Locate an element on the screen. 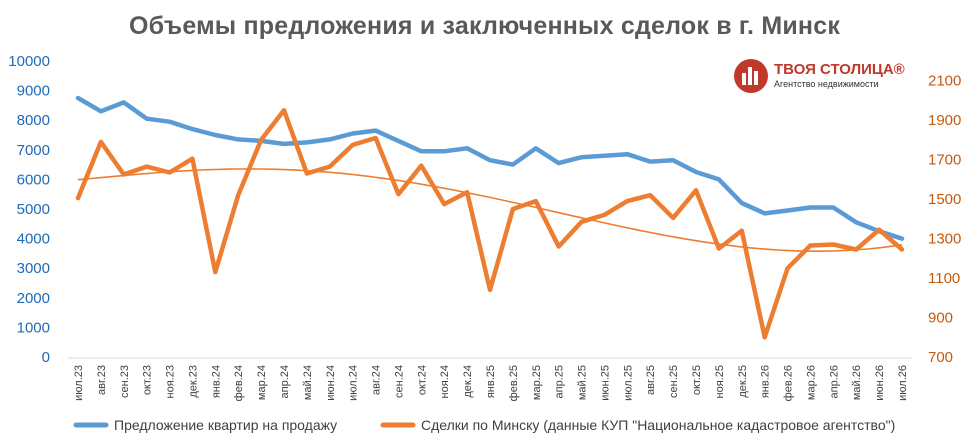  y-right-tick-label: 1700 is located at coordinates (944, 160).